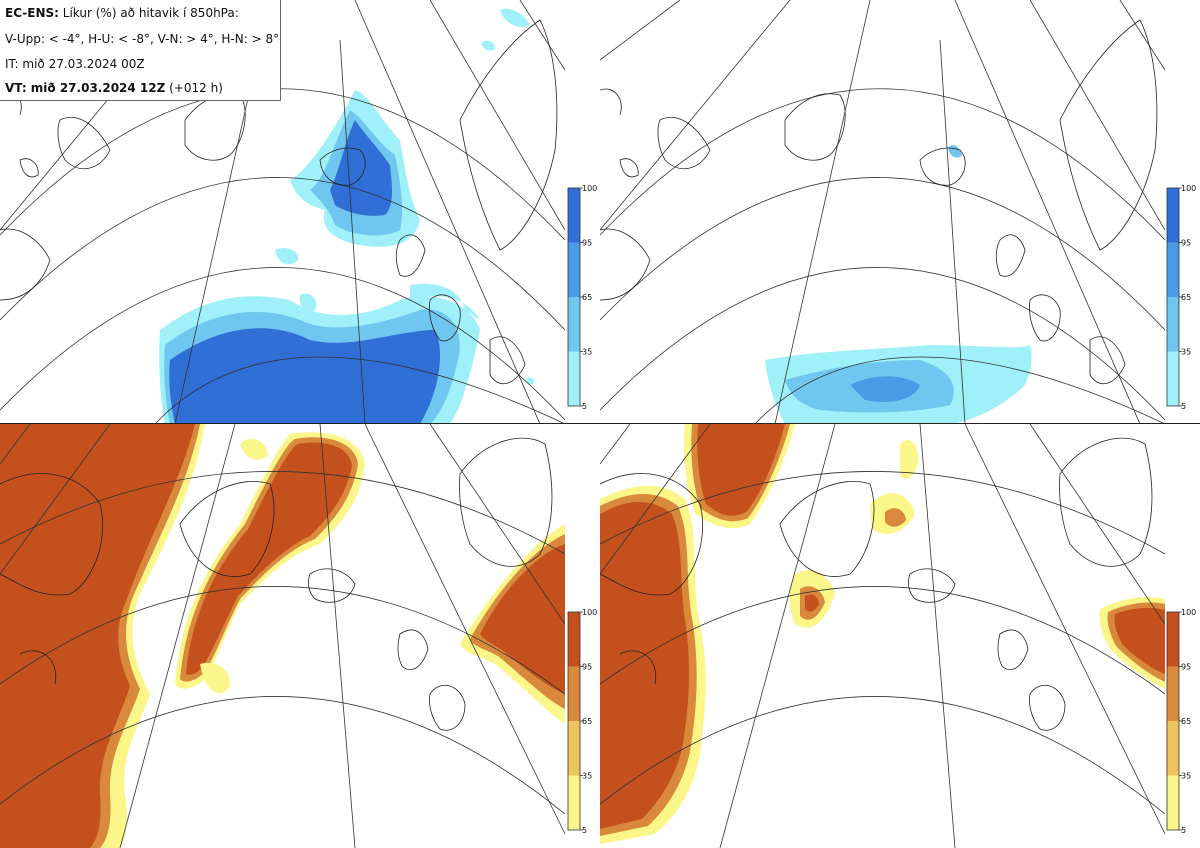 The height and width of the screenshot is (848, 1200). Describe the element at coordinates (85, 88) in the screenshot. I see `valid-time: VT: mið 27.03.2024 12Z` at that location.